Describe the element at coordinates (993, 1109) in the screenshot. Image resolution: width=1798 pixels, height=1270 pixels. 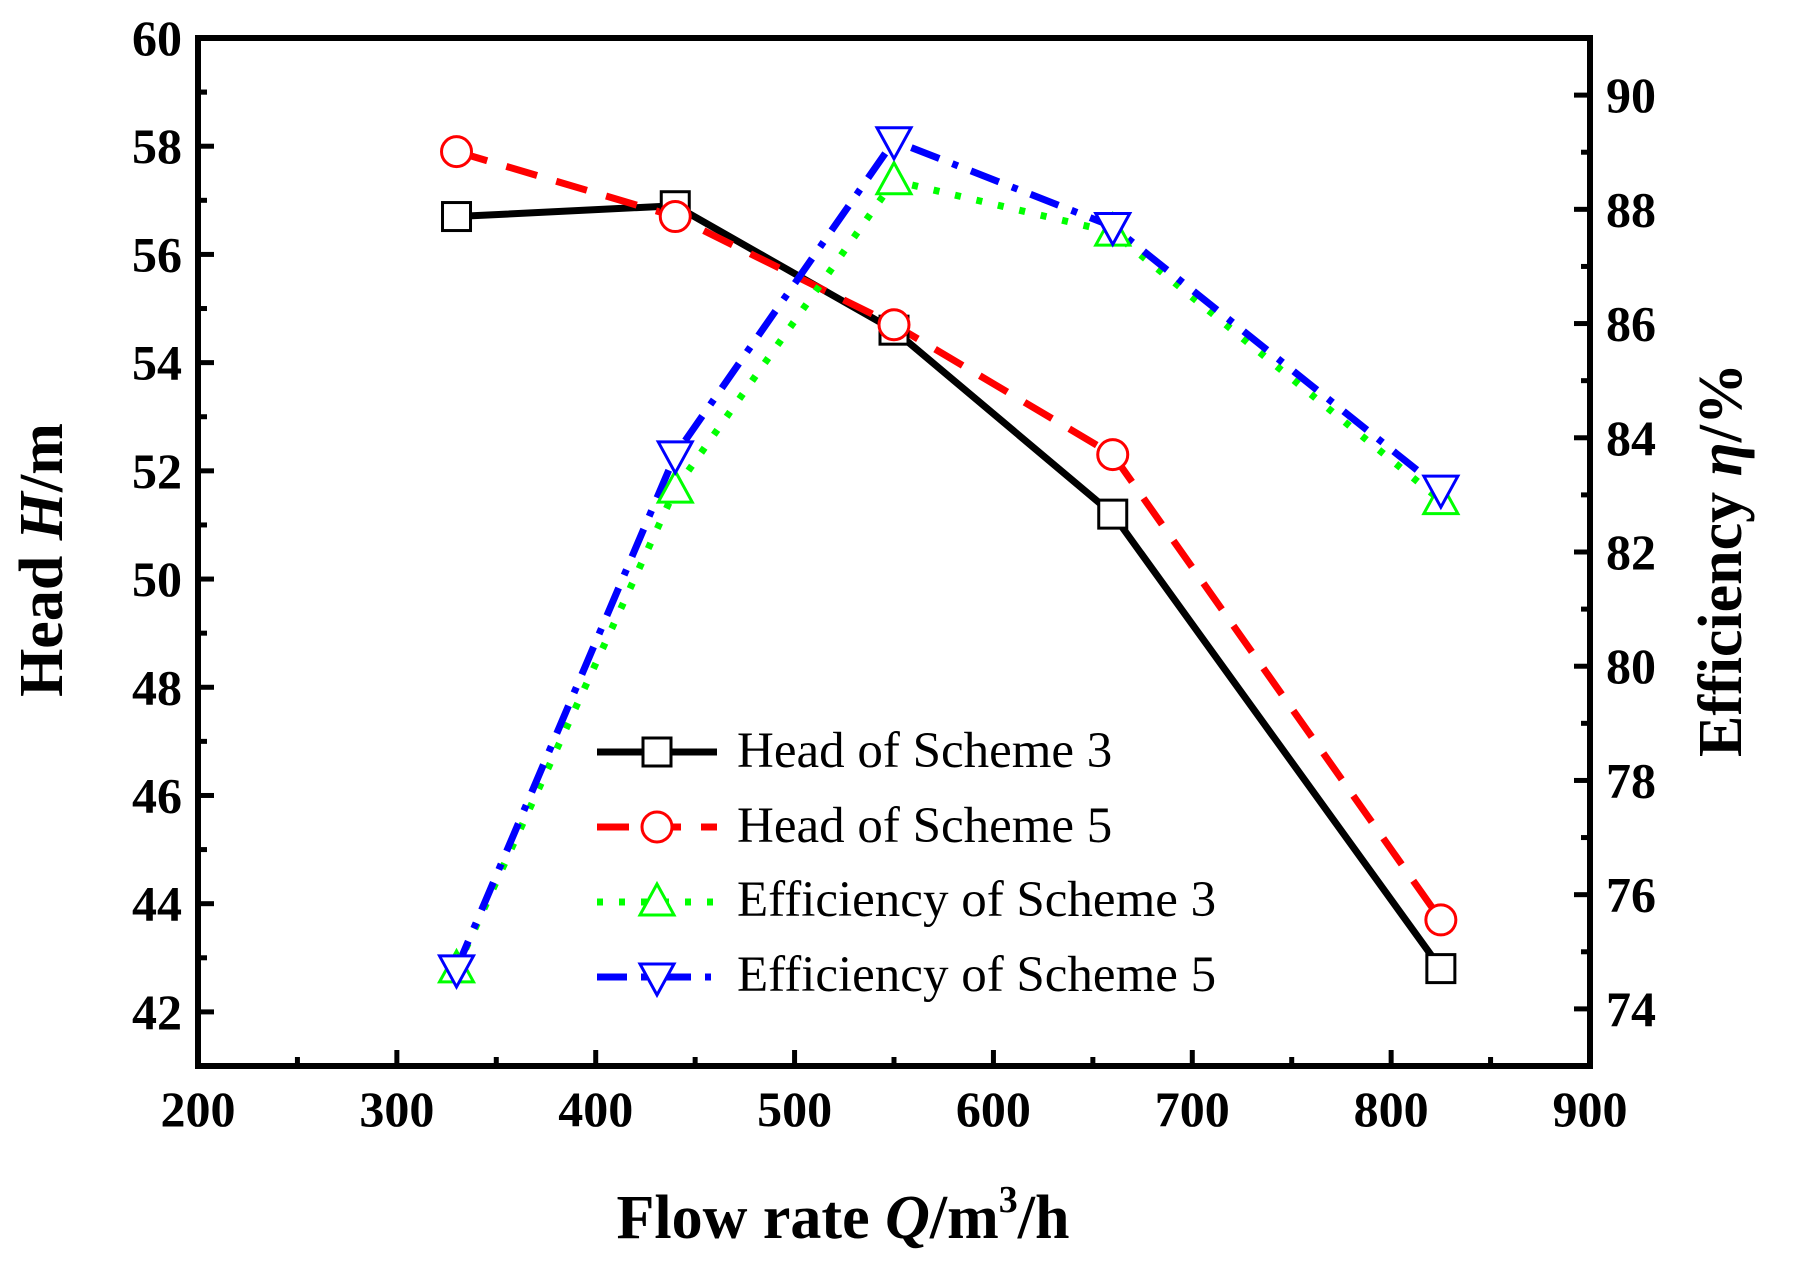
I see `x-tick-label: 600` at that location.